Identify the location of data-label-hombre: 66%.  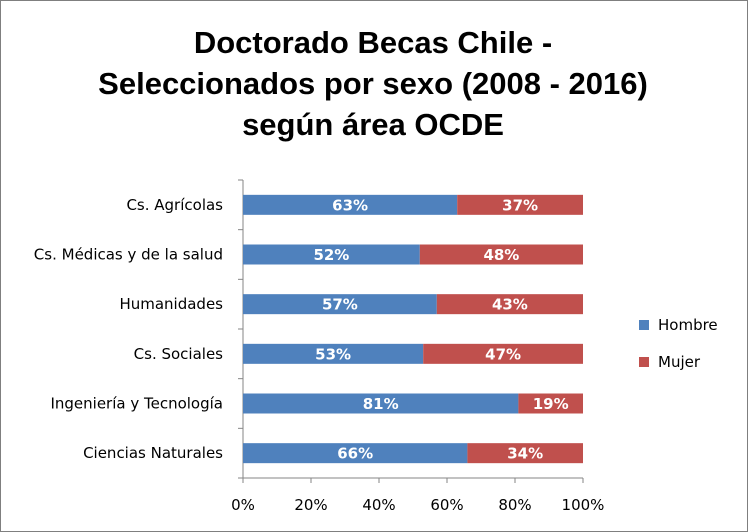
(355, 454).